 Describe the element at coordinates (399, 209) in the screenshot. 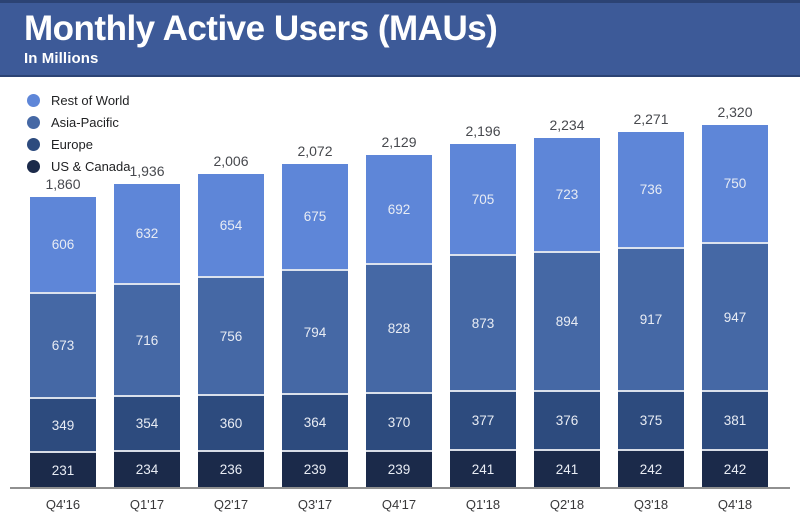

I see `segment-value-label: 692` at that location.